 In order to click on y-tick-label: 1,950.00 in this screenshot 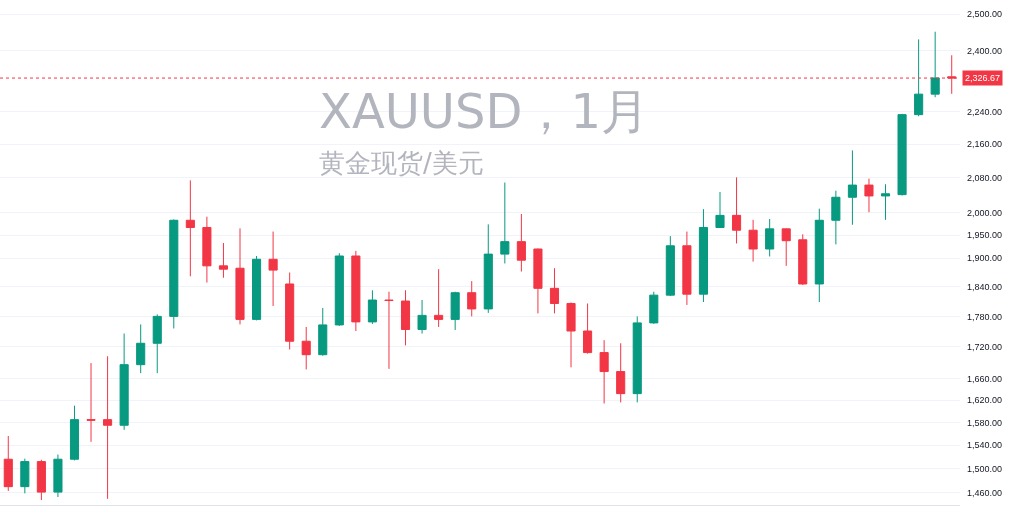, I will do `click(985, 235)`.